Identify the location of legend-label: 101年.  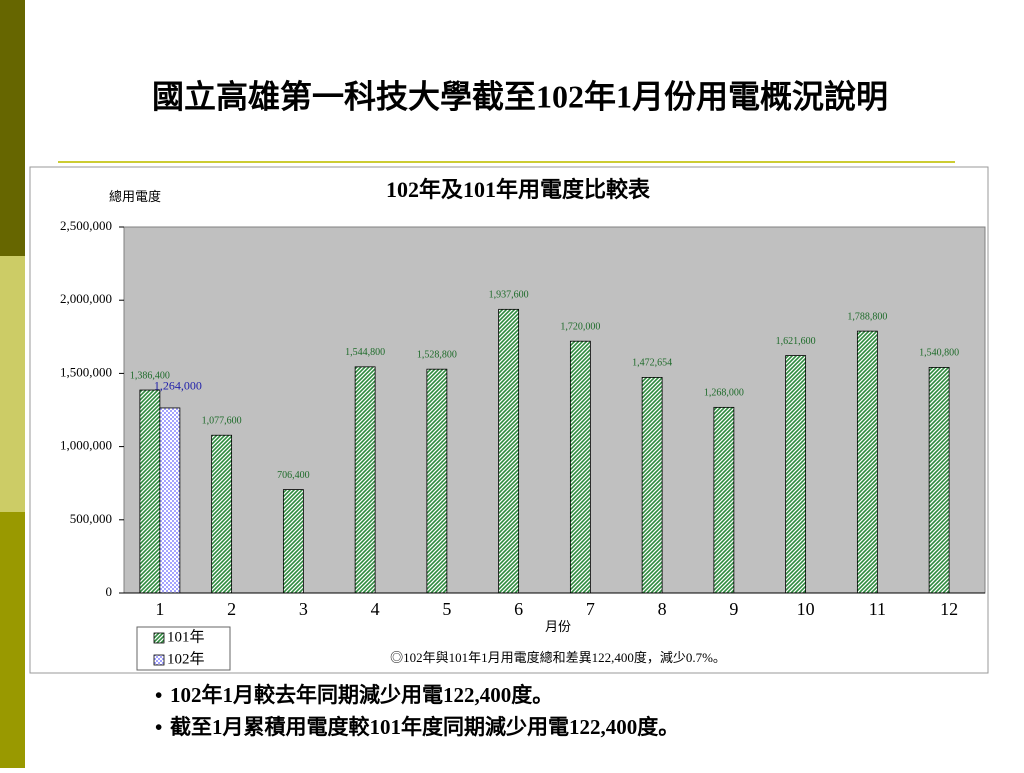
(186, 636).